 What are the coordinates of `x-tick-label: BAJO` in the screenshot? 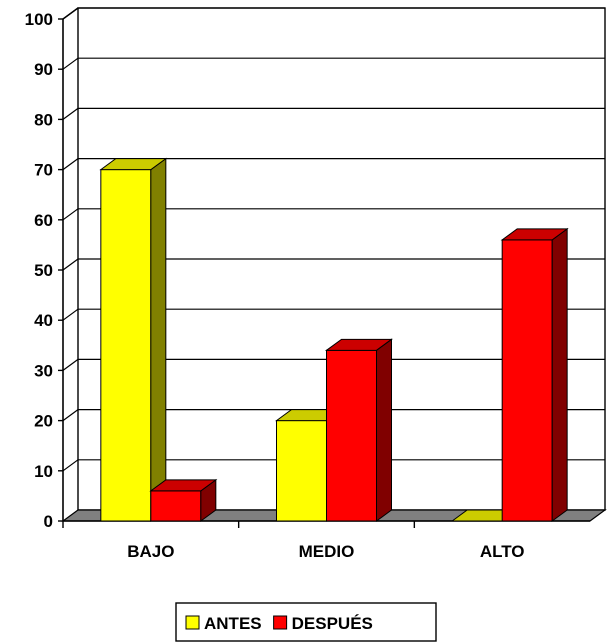 It's located at (150, 551).